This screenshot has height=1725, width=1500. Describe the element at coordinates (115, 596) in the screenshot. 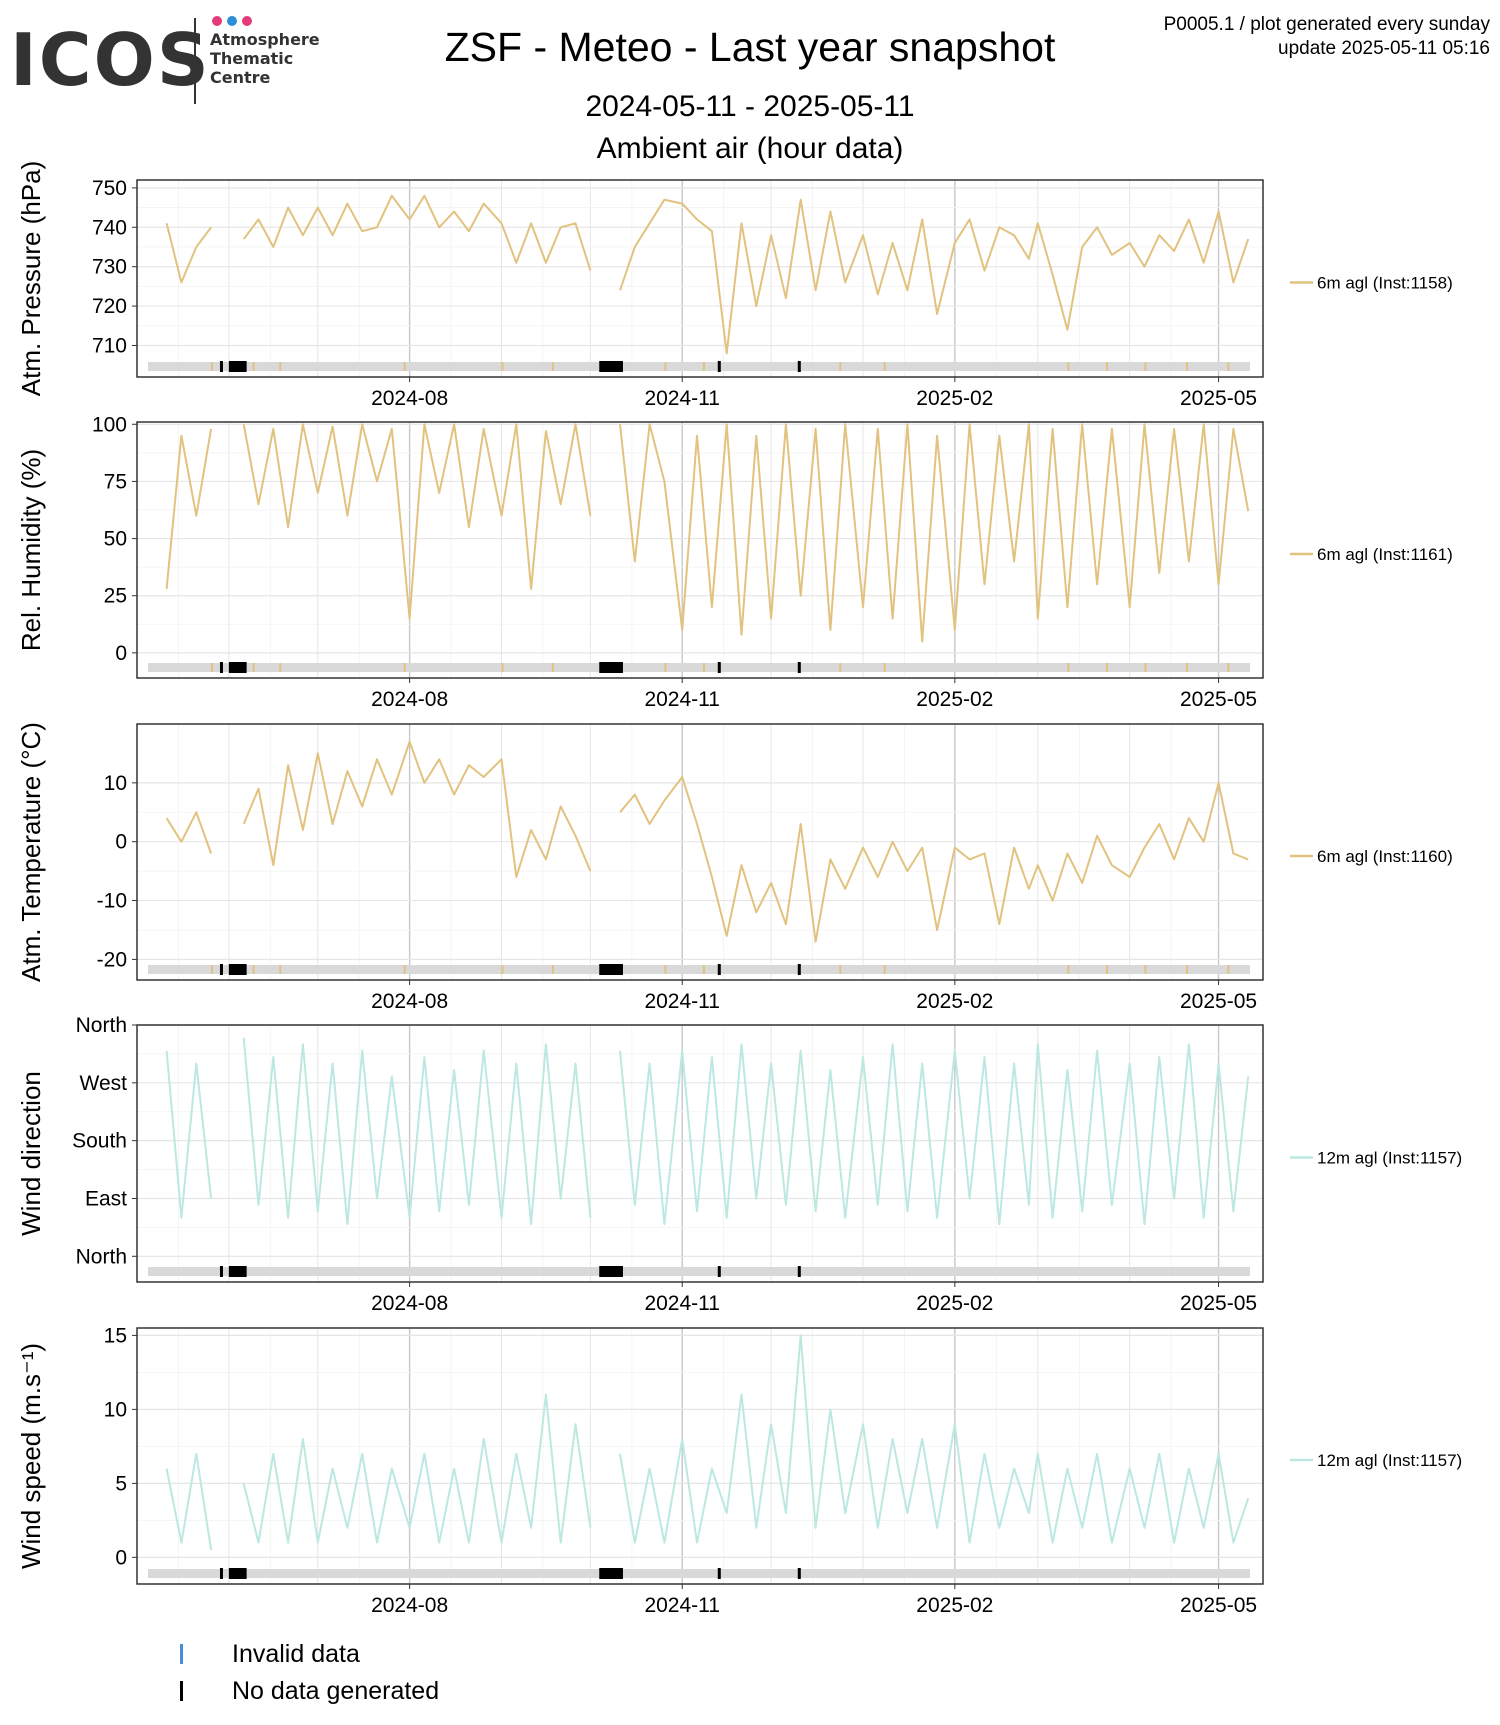

I see `y-tick-label: 25` at that location.